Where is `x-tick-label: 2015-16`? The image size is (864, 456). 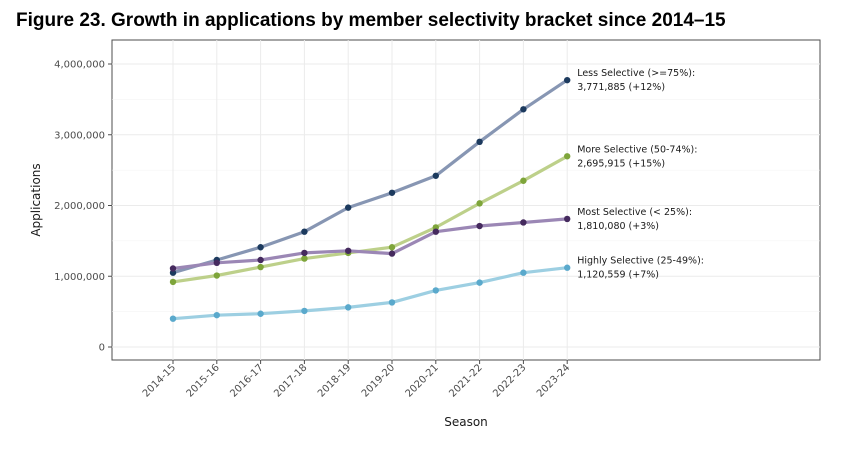
x-tick-label: 2015-16 is located at coordinates (203, 380).